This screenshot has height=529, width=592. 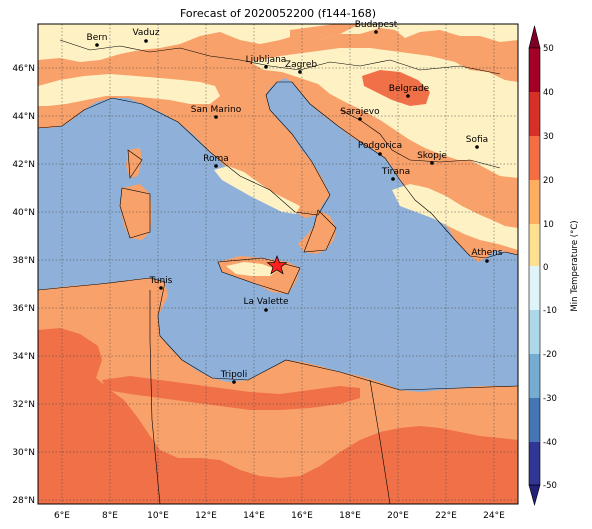 What do you see at coordinates (446, 516) in the screenshot?
I see `x-tick-label: 22°E` at bounding box center [446, 516].